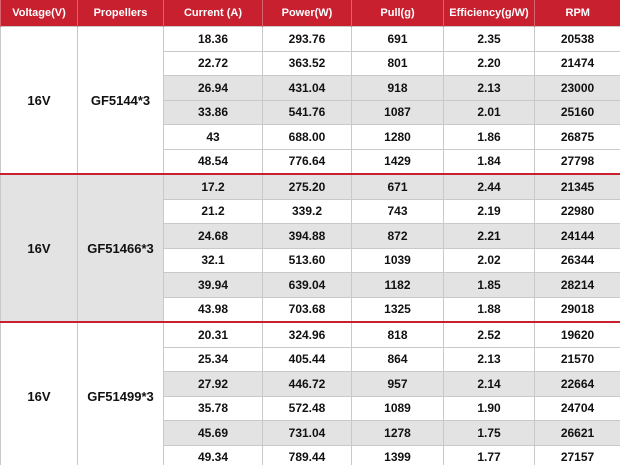  What do you see at coordinates (489, 433) in the screenshot?
I see `value-cell: 1.75` at bounding box center [489, 433].